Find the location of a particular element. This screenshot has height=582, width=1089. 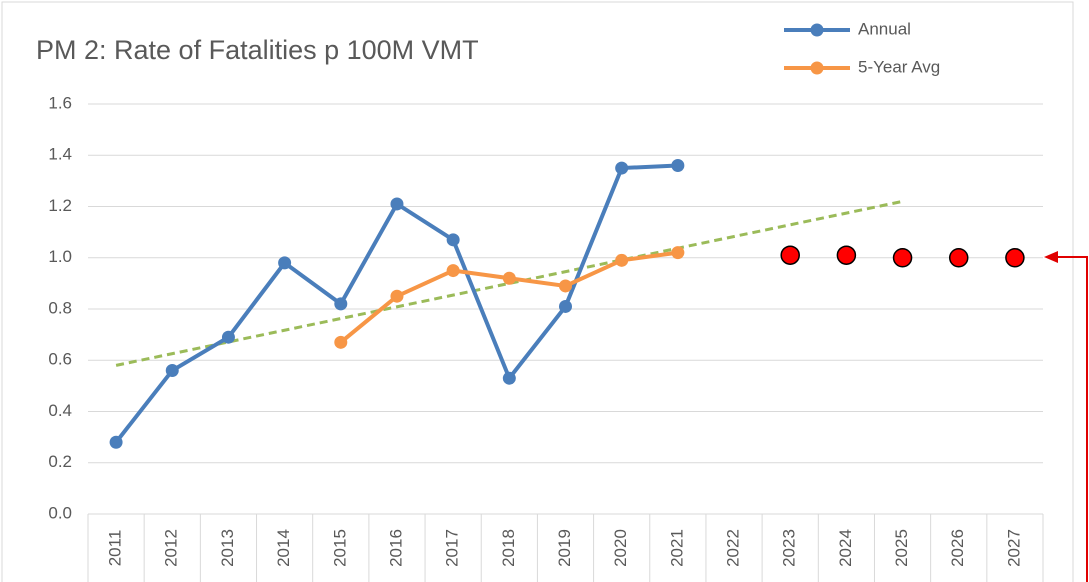

x-tick-label: 2024 is located at coordinates (845, 548).